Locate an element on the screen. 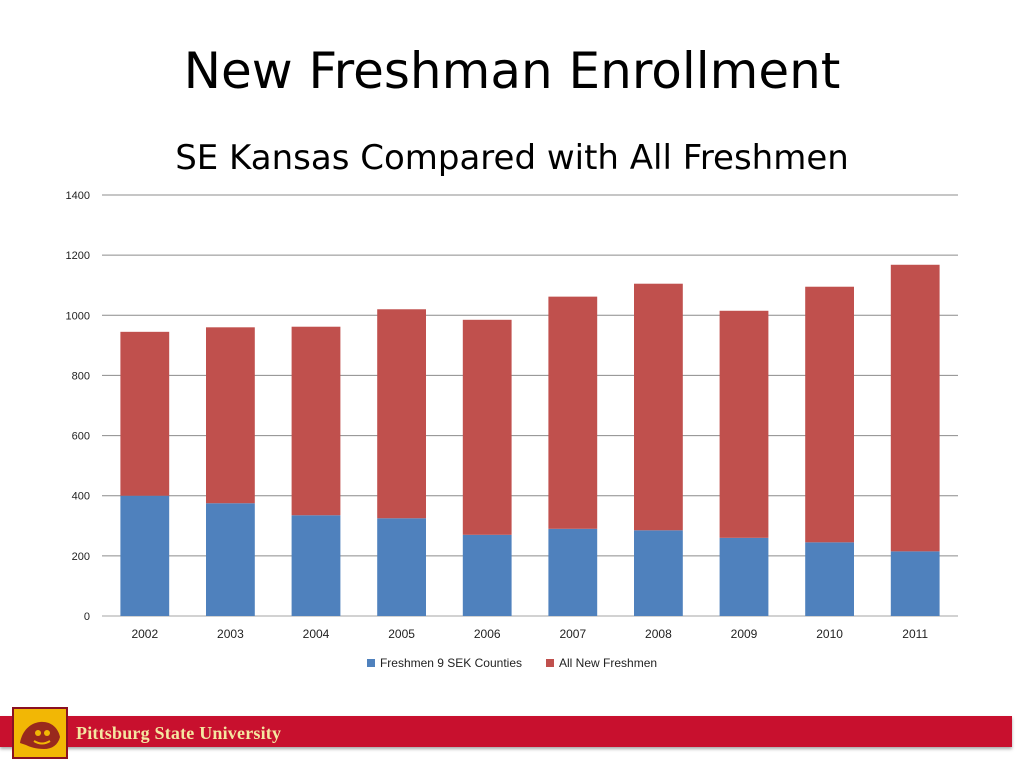 This screenshot has width=1024, height=768. chart-legend: Freshmen 9 SEK Counties All New Freshmen is located at coordinates (512, 663).